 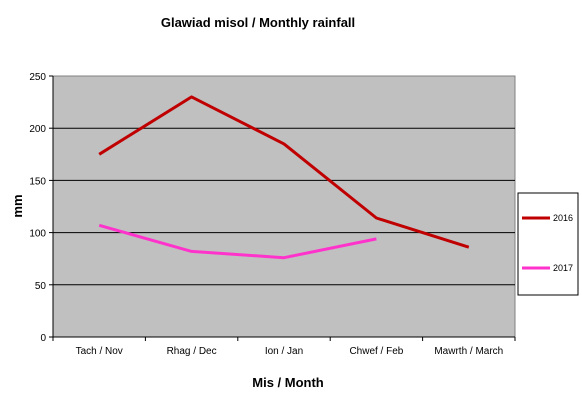 I want to click on series-line-2017, so click(x=237, y=241).